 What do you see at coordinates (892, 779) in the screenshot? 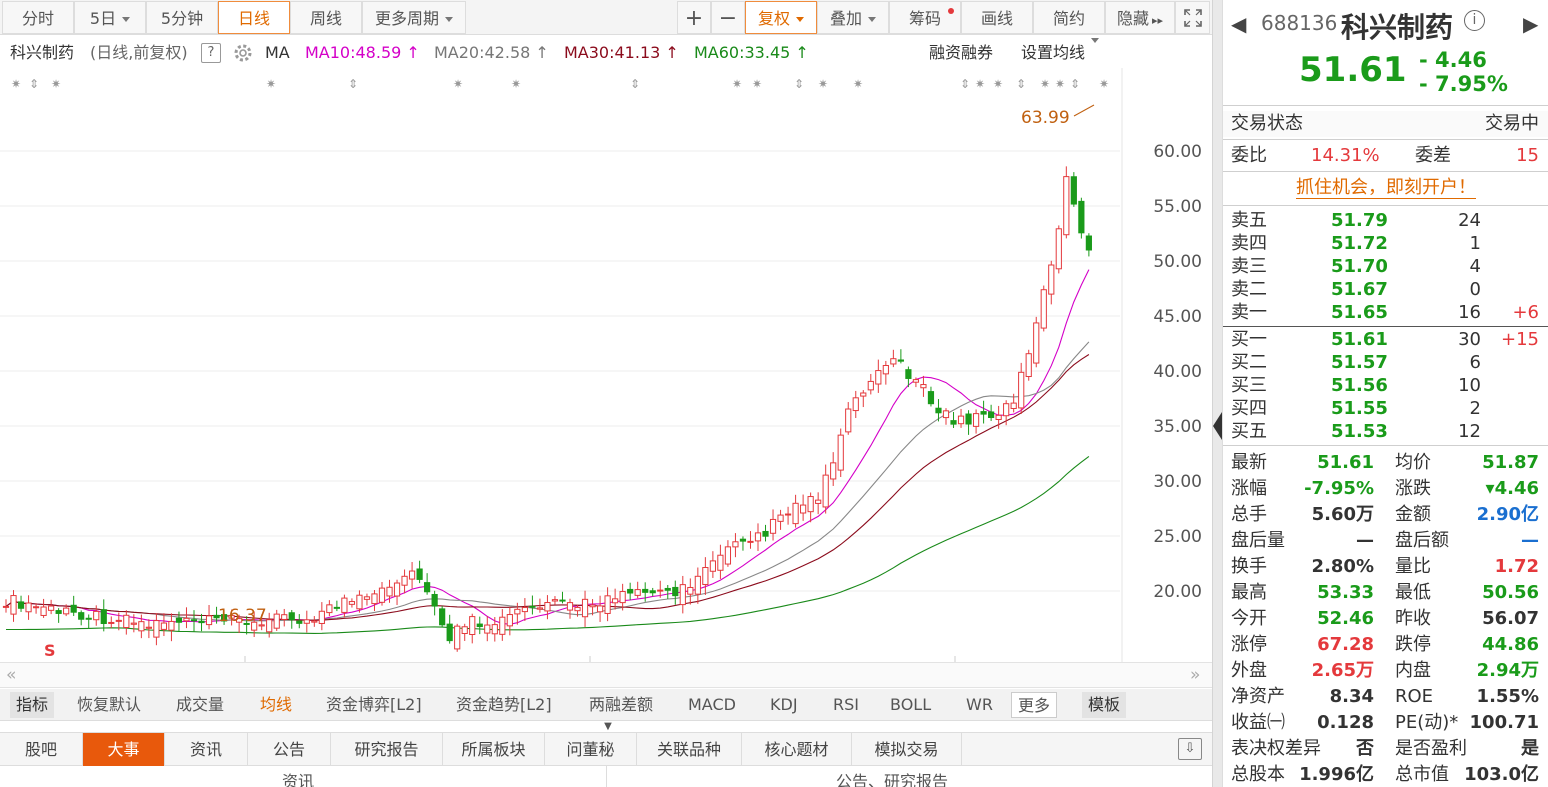
I see `announcement-column-title: 公告、研究报告` at bounding box center [892, 779].